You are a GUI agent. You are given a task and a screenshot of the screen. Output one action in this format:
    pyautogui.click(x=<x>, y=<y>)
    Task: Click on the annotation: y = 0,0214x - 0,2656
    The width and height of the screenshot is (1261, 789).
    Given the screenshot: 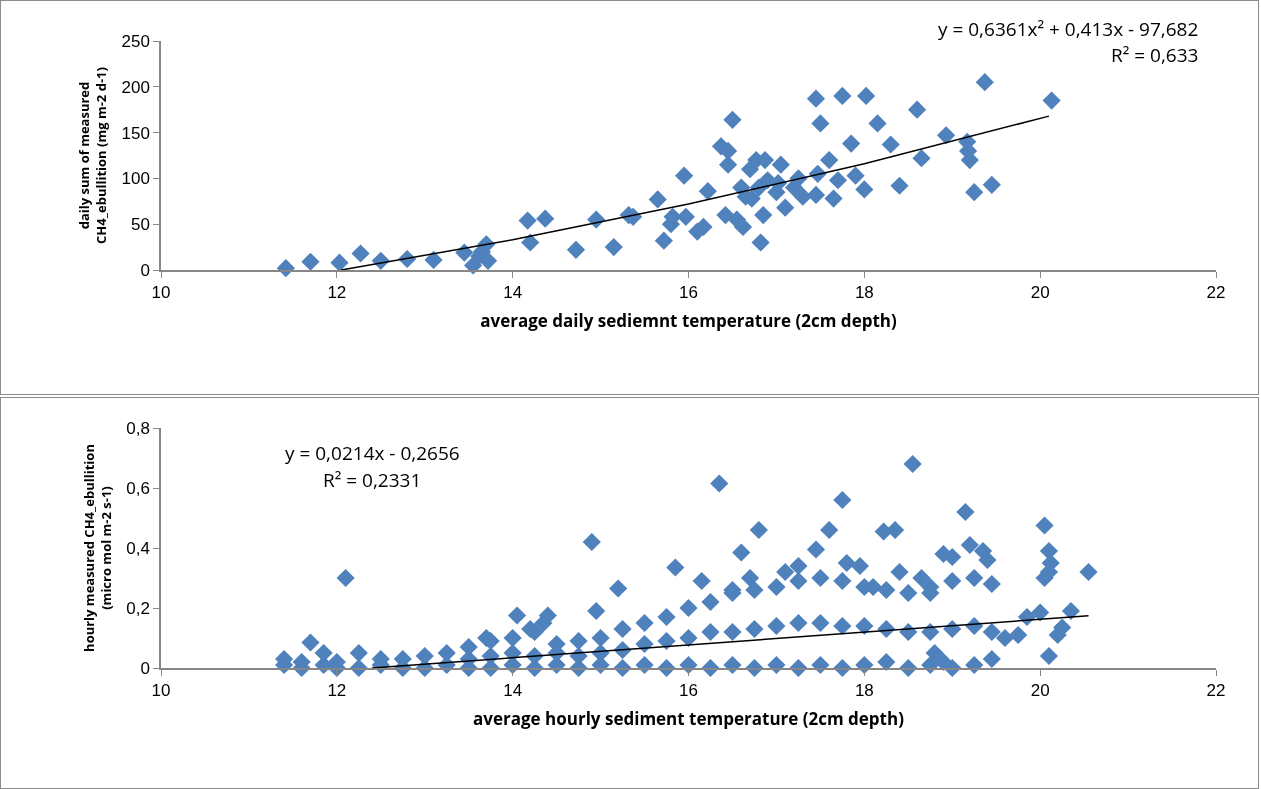 What is the action you would take?
    pyautogui.click(x=372, y=453)
    